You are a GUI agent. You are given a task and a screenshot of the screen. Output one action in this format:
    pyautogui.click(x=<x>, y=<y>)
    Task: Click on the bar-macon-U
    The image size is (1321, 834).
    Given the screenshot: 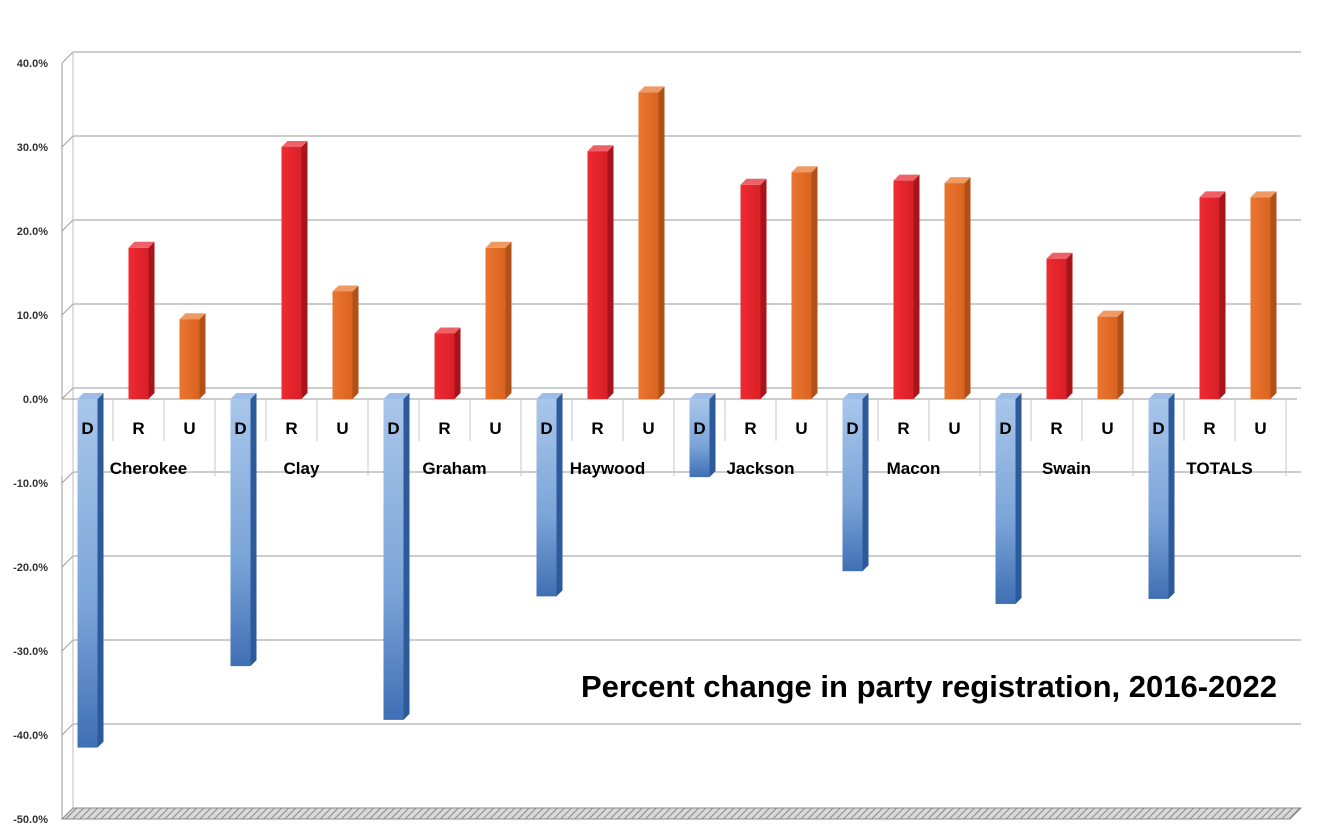 What is the action you would take?
    pyautogui.click(x=957, y=288)
    